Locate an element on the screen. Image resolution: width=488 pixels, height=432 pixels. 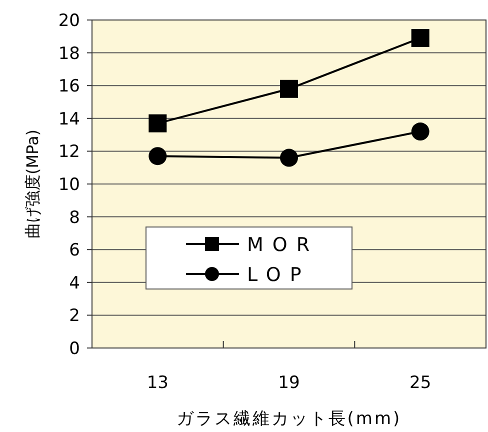
x-axis-title: ガラス繊維カット長(mm) is located at coordinates (289, 419).